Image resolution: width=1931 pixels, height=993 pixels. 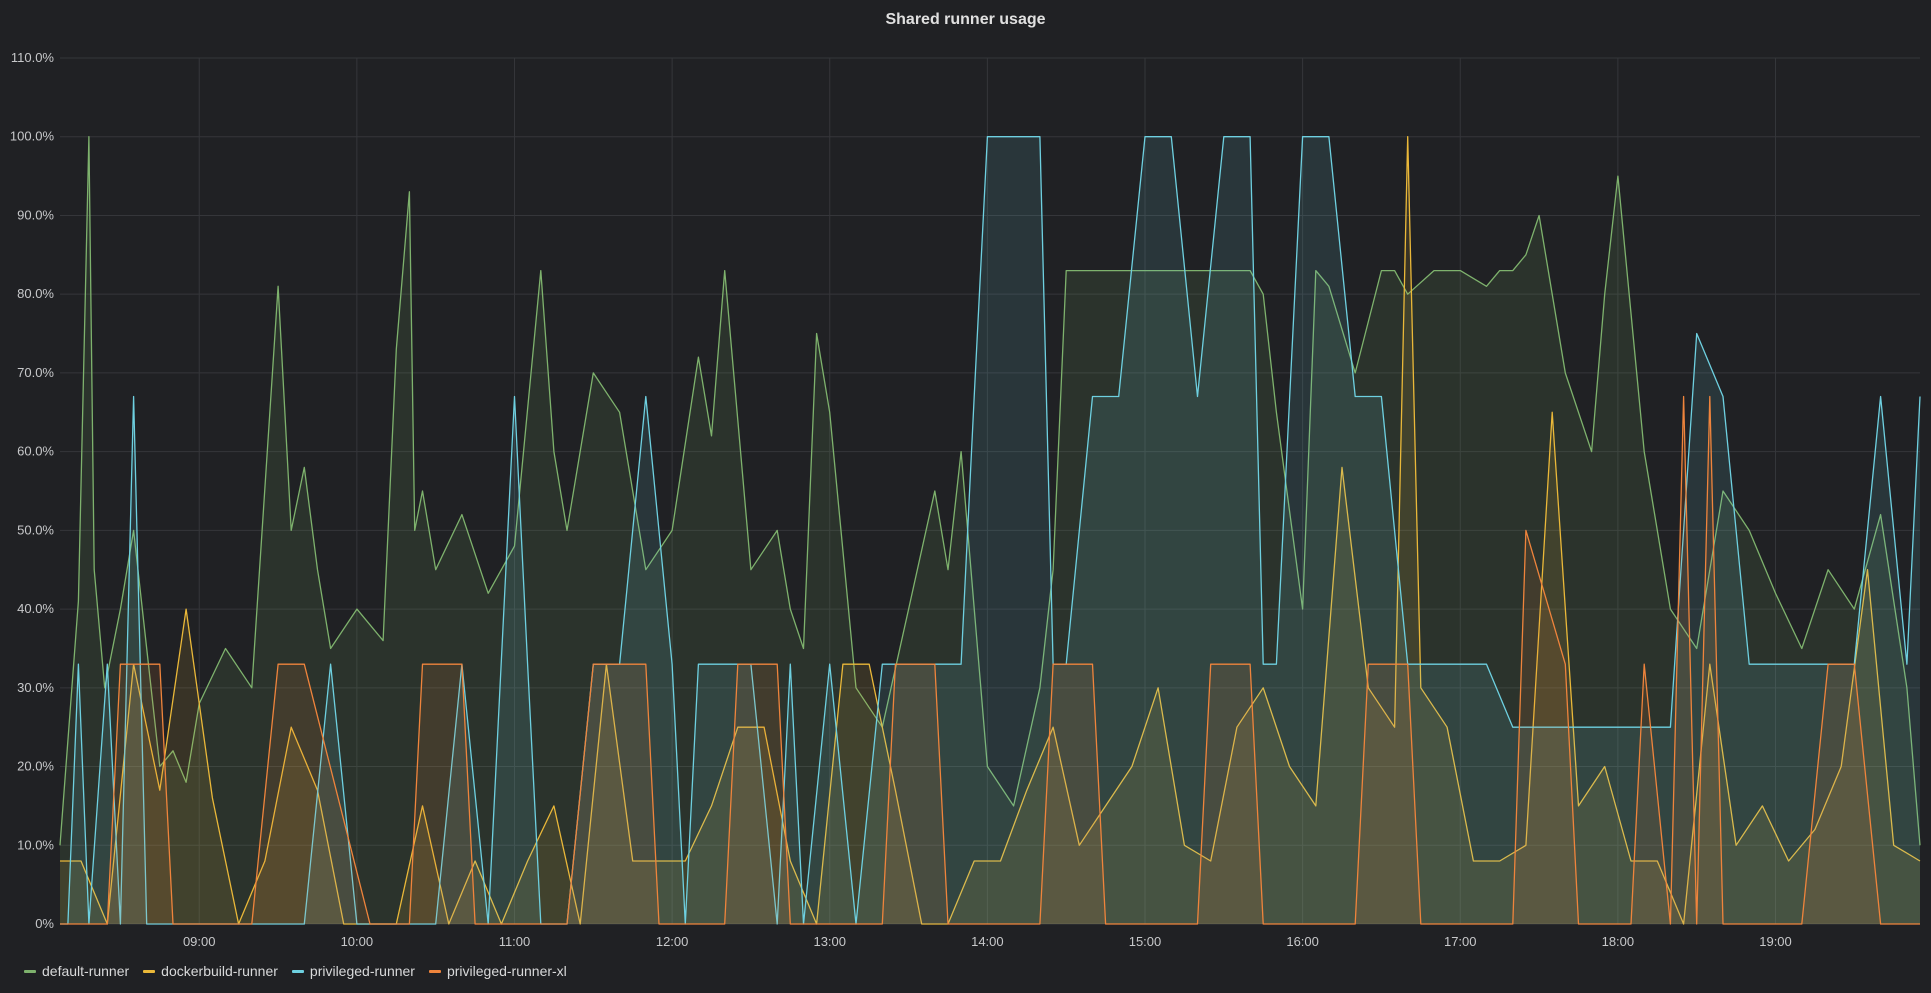 I want to click on x-tick-label: 10:00, so click(x=357, y=941).